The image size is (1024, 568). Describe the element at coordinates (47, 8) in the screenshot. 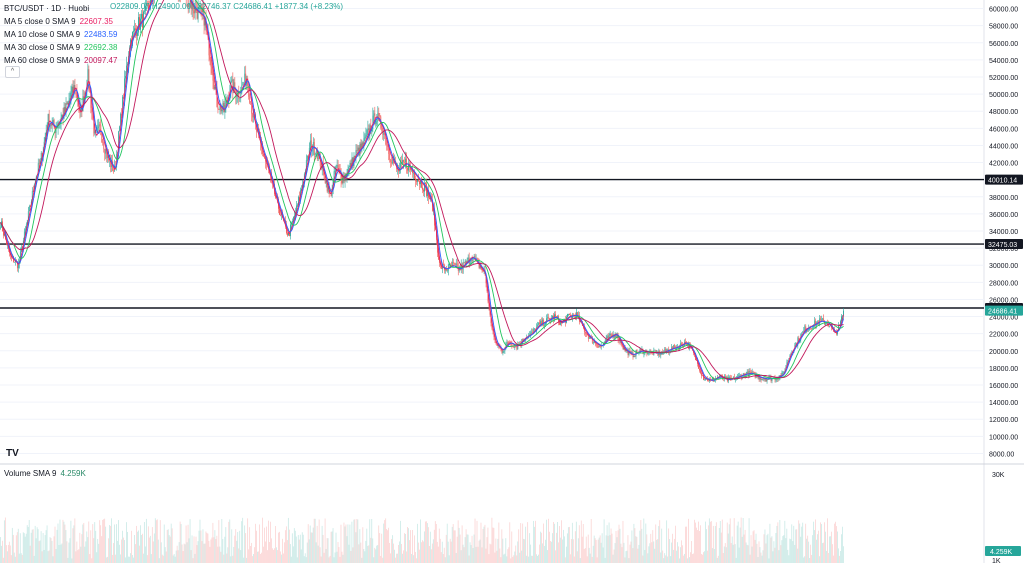

I see `symbol-title: BTC/USDT · 1D · Huobi` at that location.